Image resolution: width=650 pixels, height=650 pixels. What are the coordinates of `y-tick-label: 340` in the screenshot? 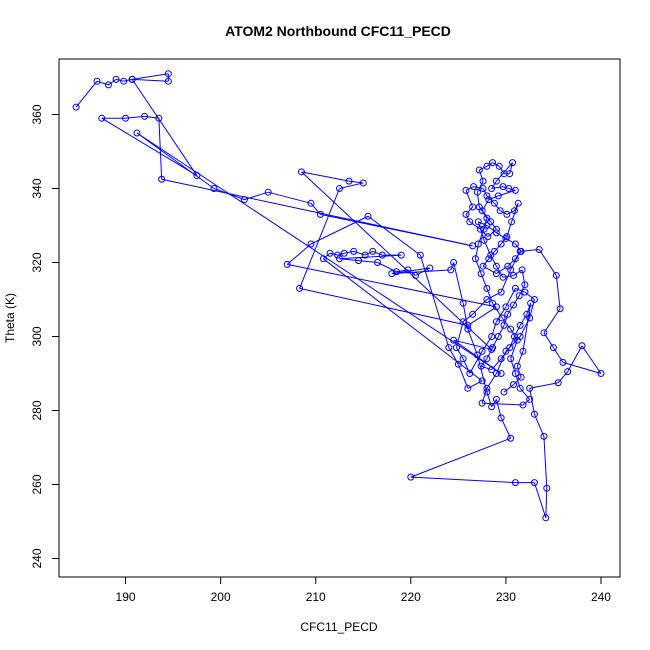 It's located at (37, 188).